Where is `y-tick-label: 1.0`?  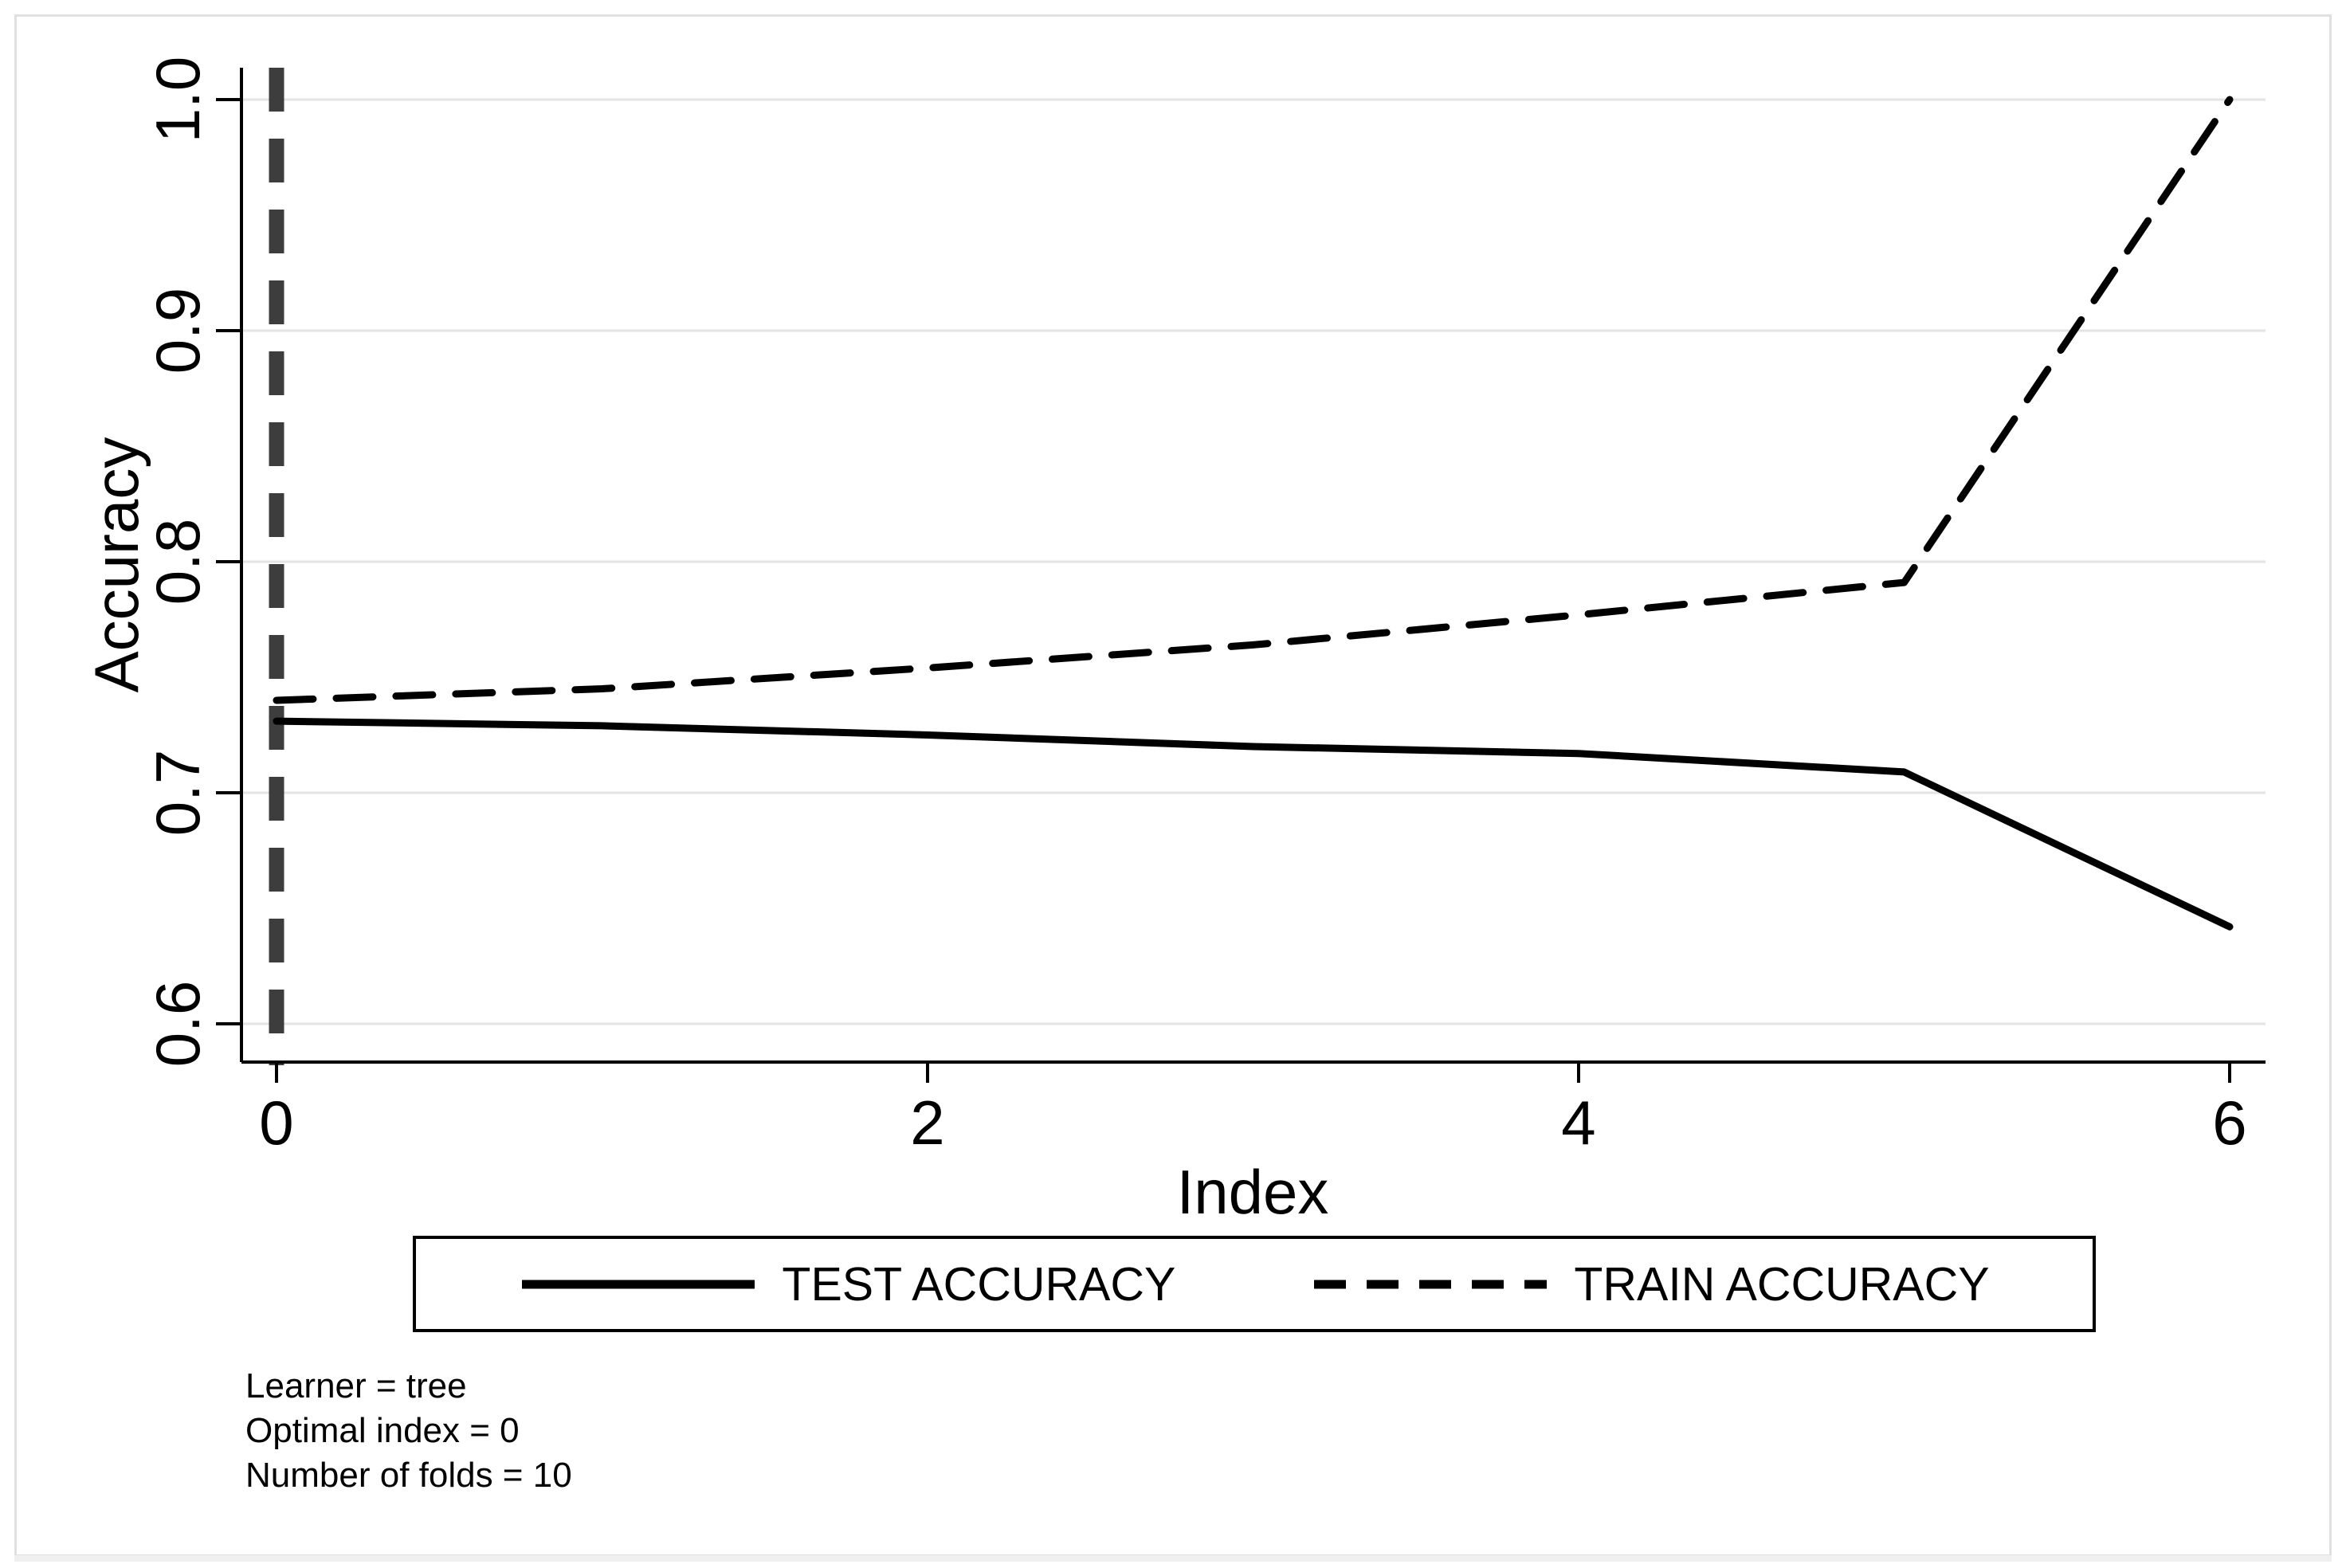 y-tick-label: 1.0 is located at coordinates (178, 100).